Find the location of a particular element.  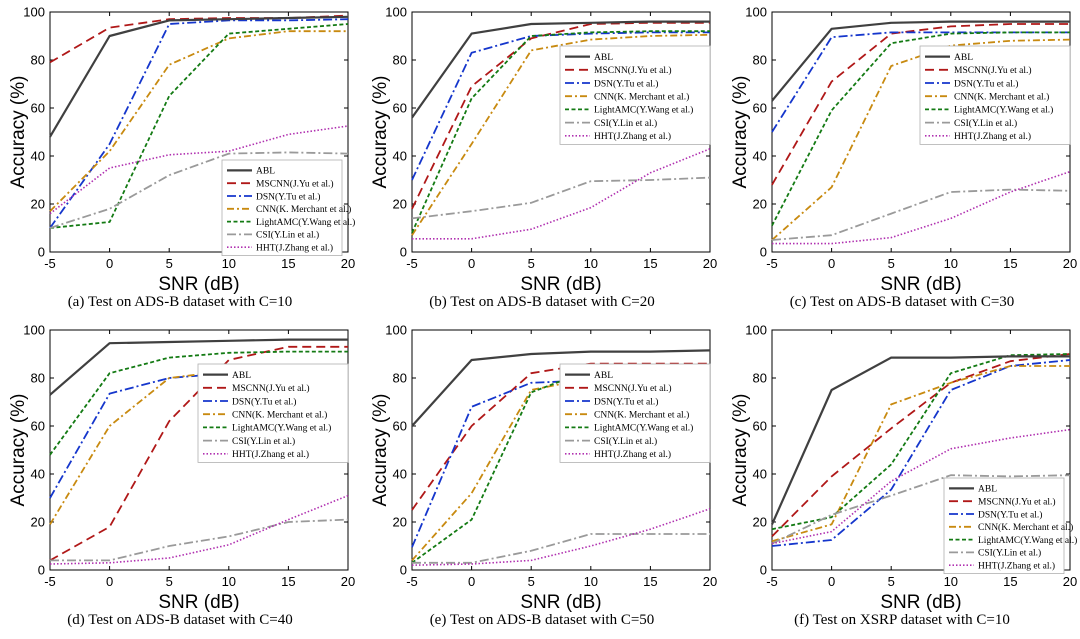

figure-caption: (e) Test on ADS-B dataset with C=50 is located at coordinates (542, 620).